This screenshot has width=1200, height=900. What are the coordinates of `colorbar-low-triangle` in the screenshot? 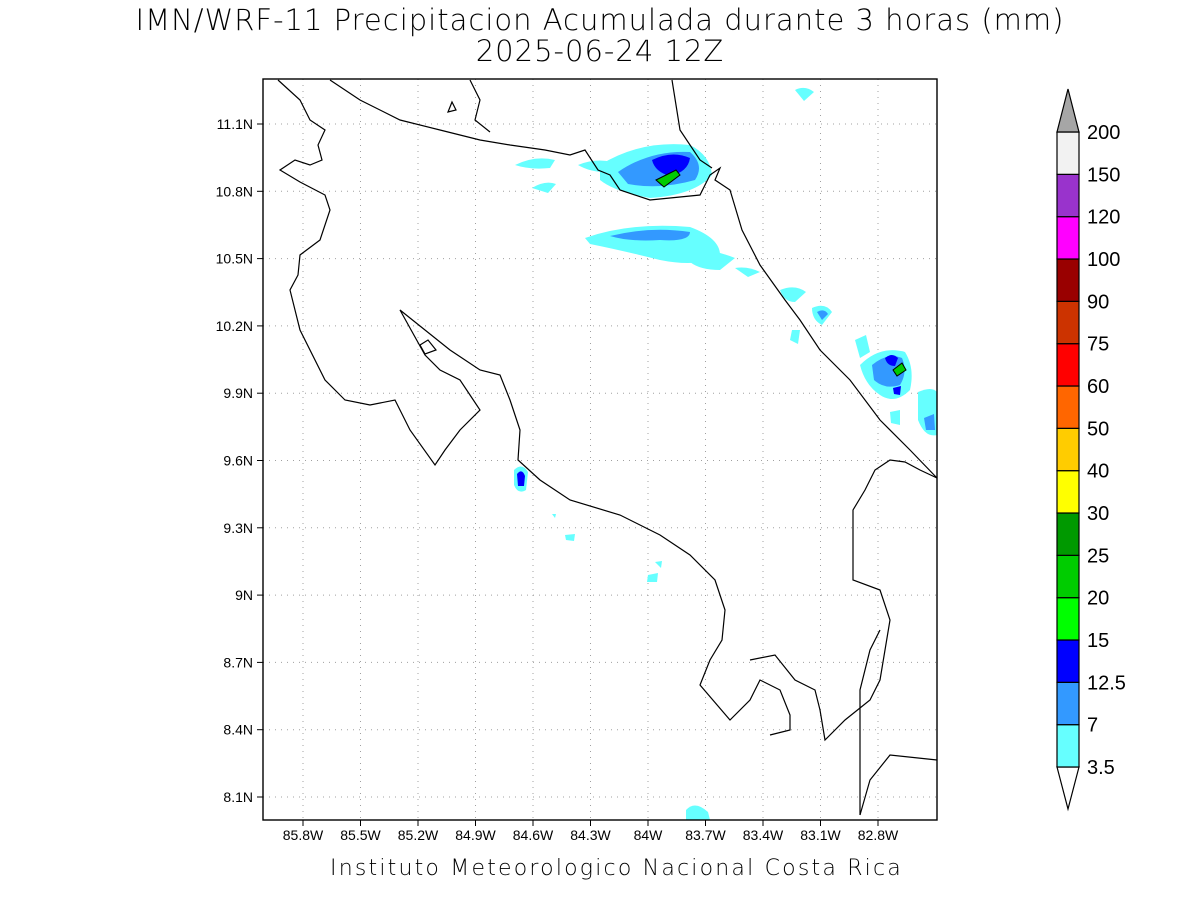 It's located at (1068, 789).